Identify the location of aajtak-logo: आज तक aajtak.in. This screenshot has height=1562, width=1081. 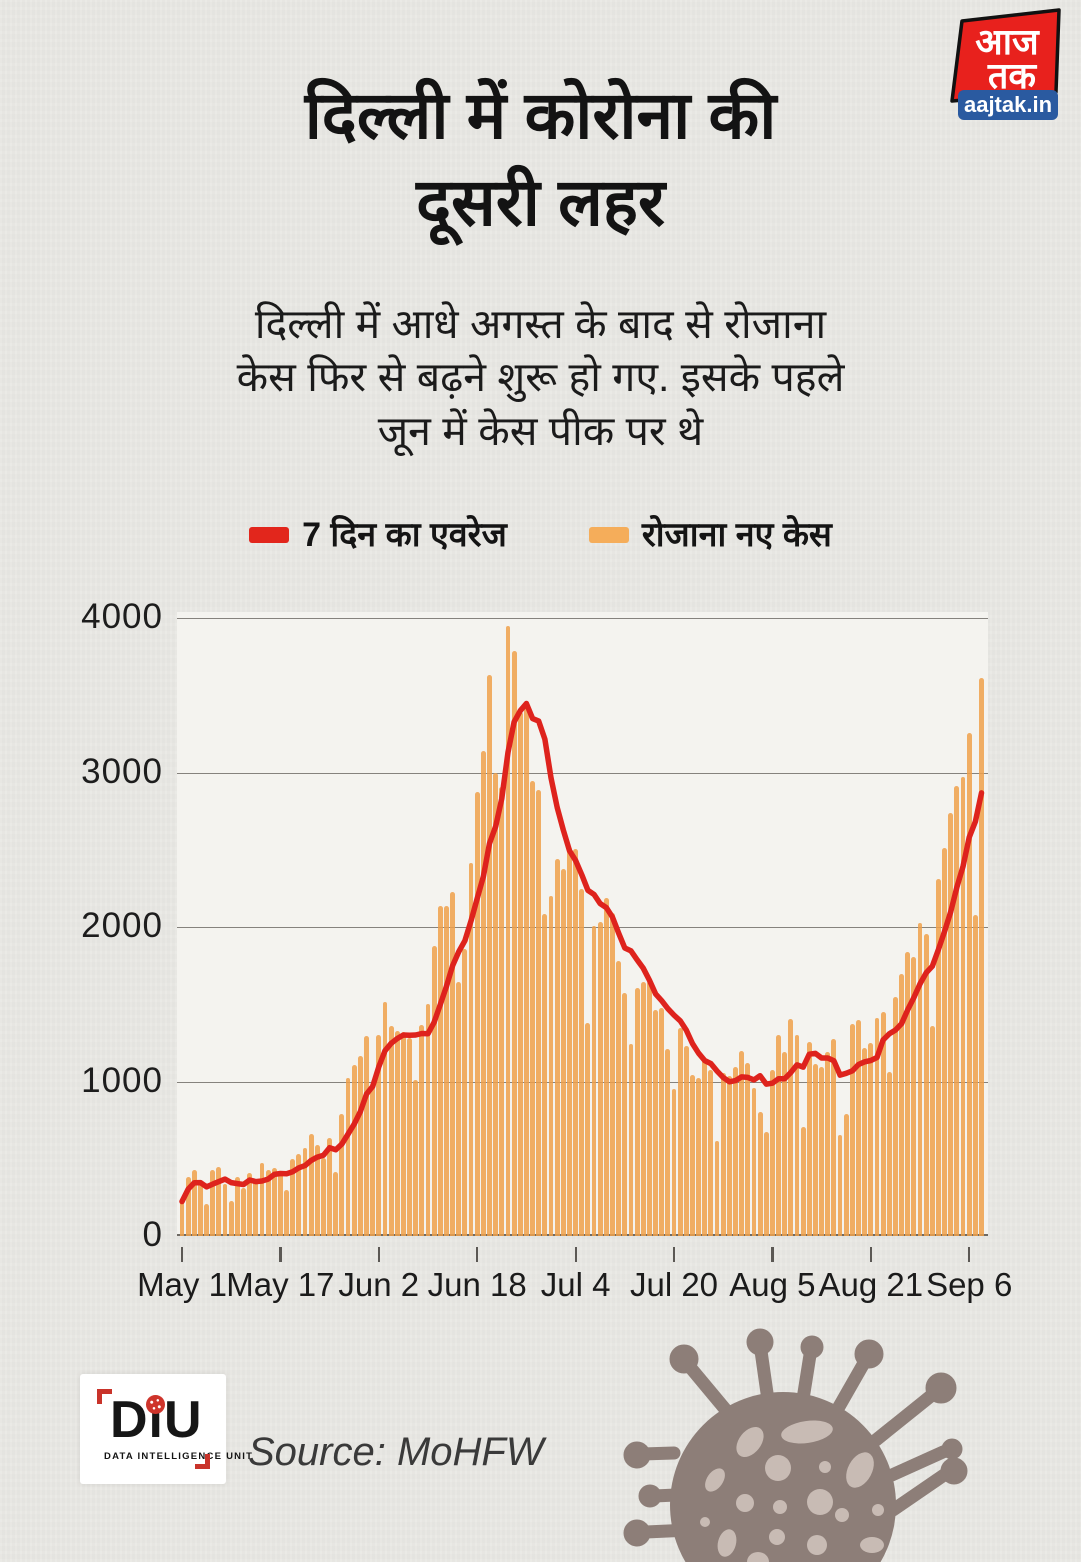
(1005, 64).